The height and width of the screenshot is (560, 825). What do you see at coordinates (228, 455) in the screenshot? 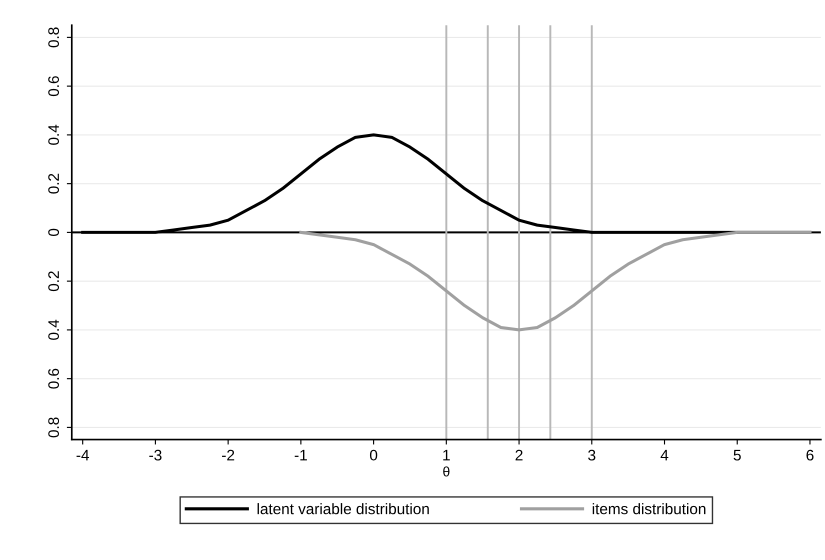
I see `x-tick-label: -2` at bounding box center [228, 455].